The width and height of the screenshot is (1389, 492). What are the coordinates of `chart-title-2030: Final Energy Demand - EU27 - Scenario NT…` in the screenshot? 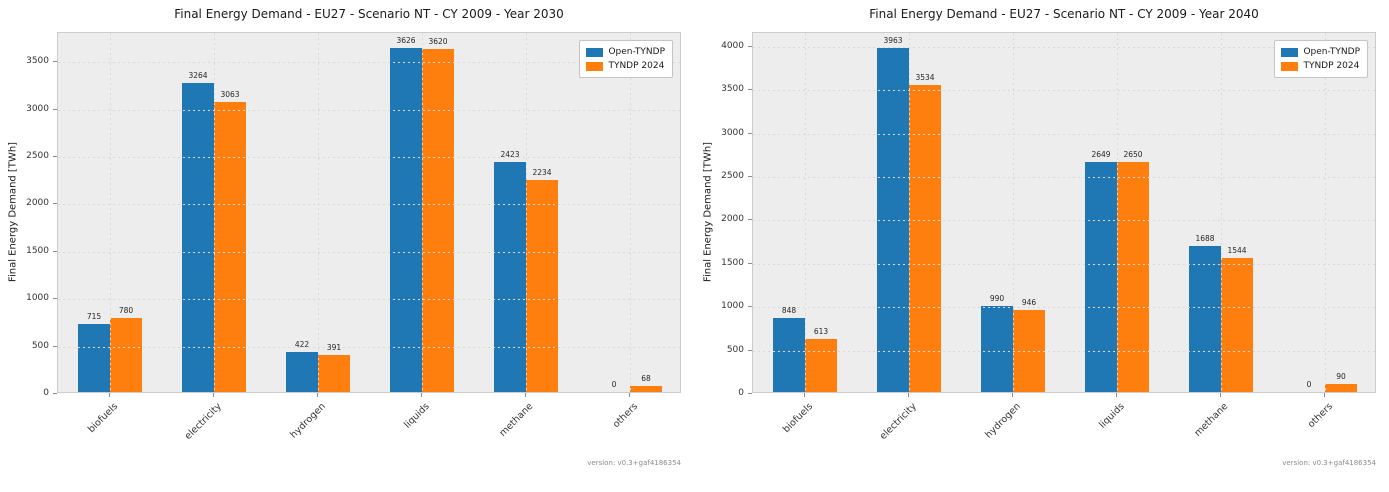 It's located at (369, 14).